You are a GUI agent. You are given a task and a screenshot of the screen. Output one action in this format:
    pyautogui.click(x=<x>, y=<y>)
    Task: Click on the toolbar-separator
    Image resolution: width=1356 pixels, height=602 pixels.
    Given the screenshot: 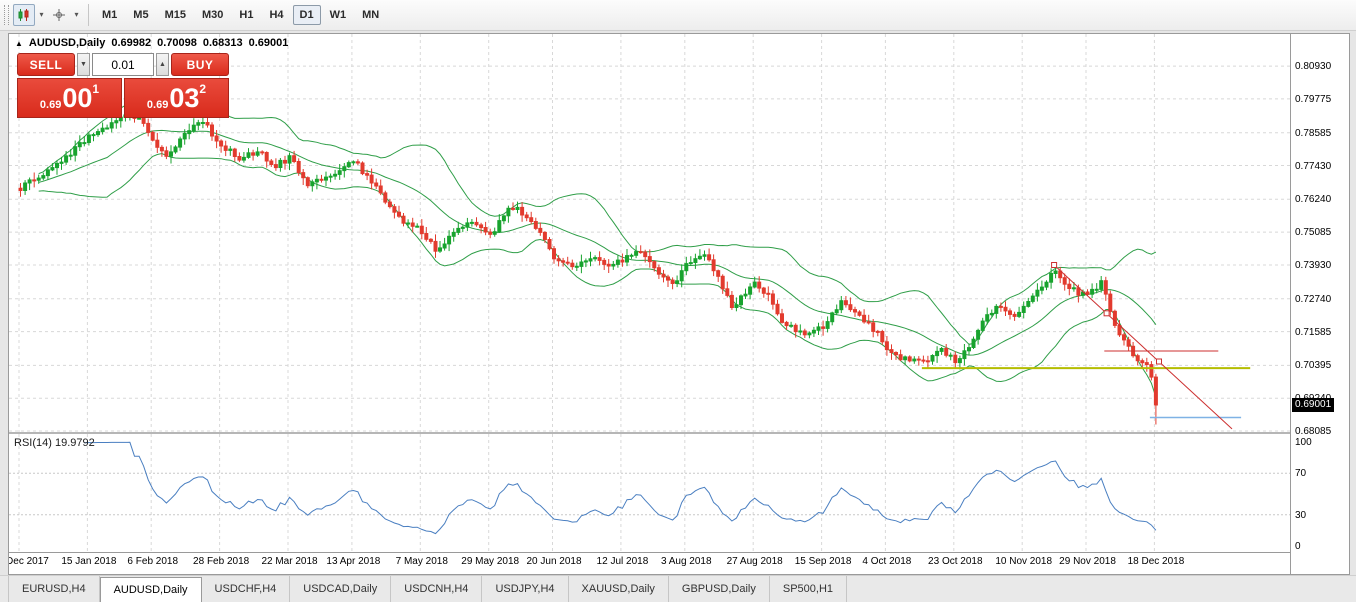 What is the action you would take?
    pyautogui.click(x=88, y=15)
    